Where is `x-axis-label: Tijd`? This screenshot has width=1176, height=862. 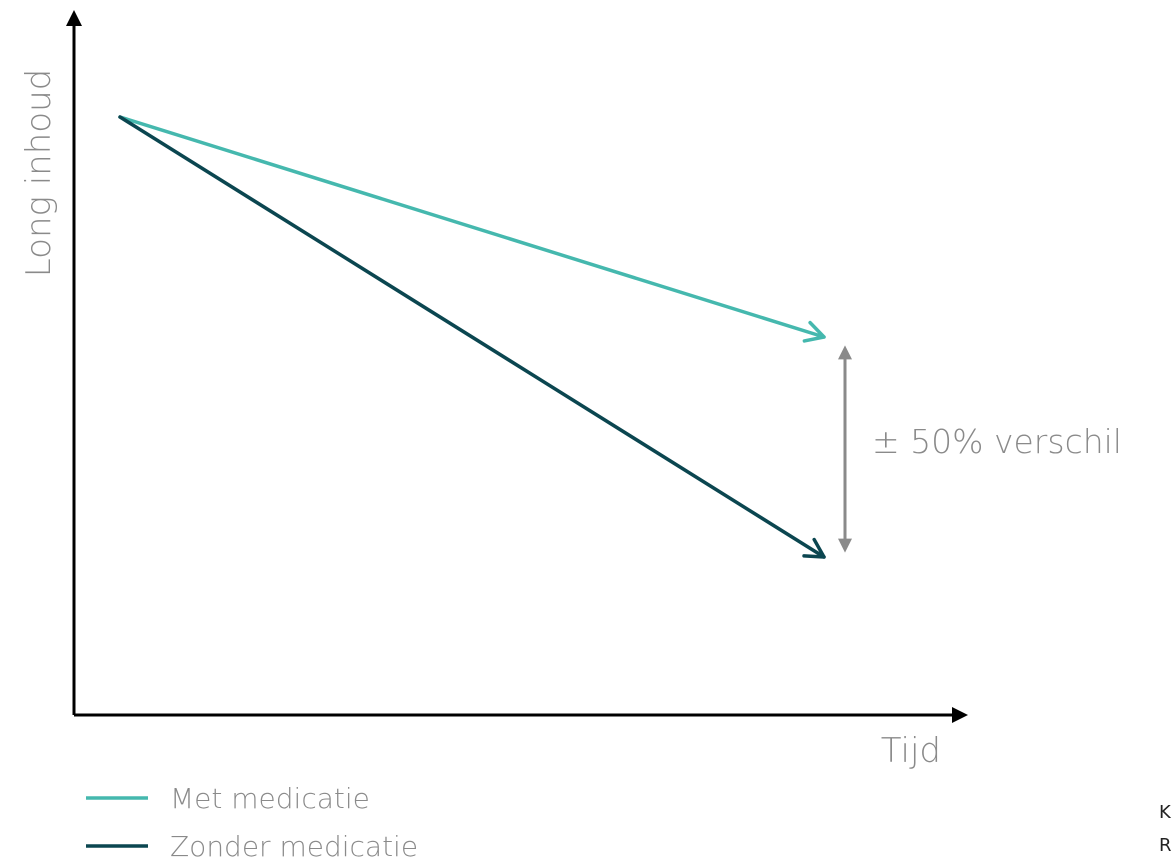
x-axis-label: Tijd is located at coordinates (911, 751).